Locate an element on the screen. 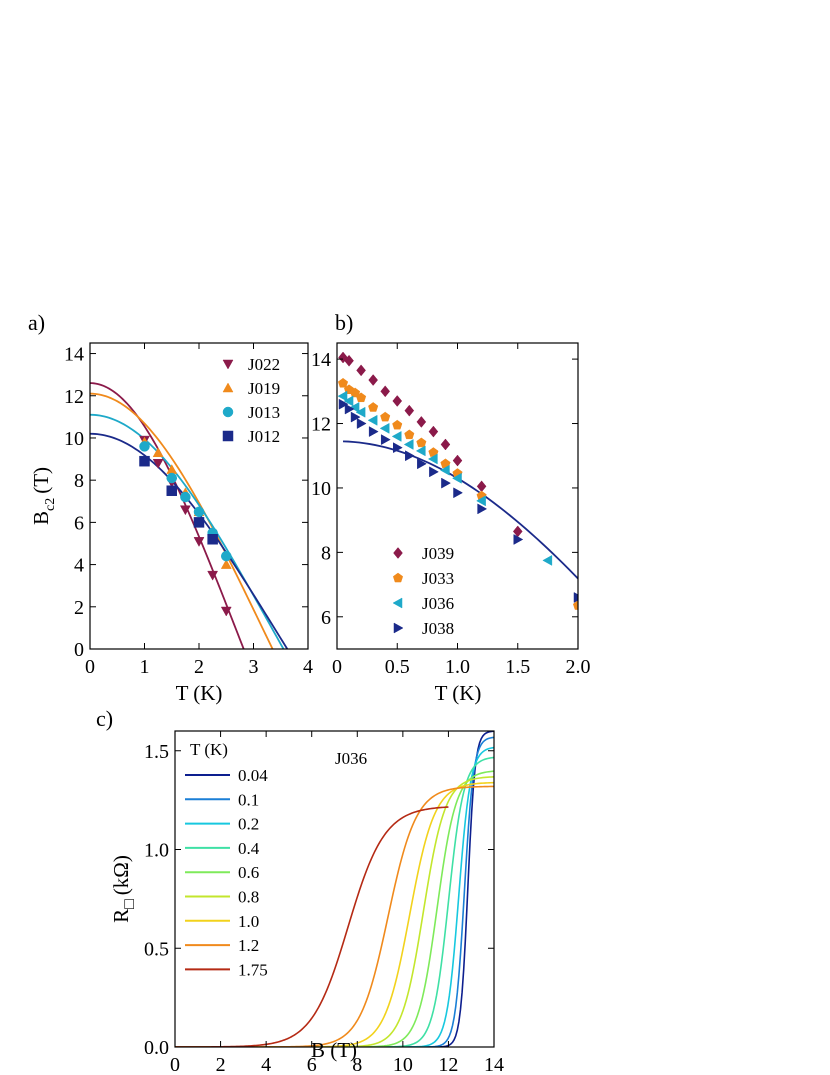 Image resolution: width=830 pixels, height=1075 pixels. panel-b-ytick-label: 10 is located at coordinates (321, 489).